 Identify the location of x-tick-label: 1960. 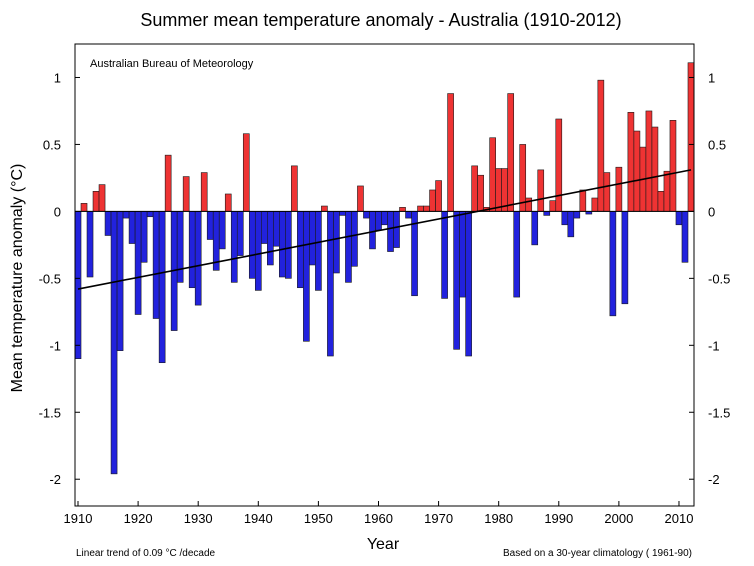
(378, 518).